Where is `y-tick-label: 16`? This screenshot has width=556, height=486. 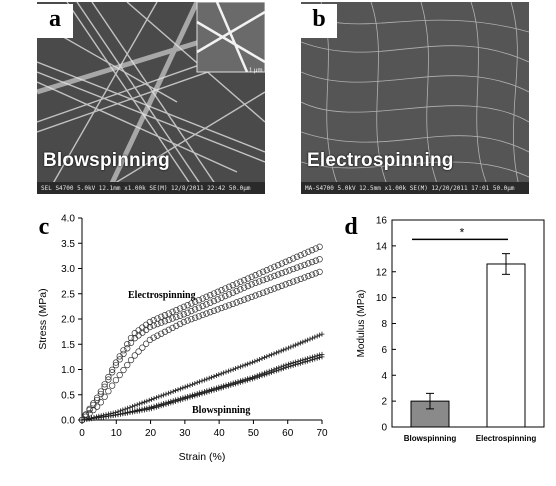
y-tick-label: 16 is located at coordinates (382, 221).